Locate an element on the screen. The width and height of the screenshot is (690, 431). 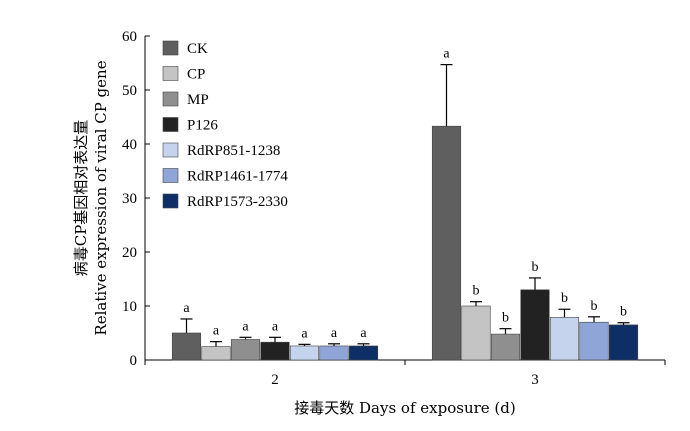
legend-label: CK is located at coordinates (197, 49).